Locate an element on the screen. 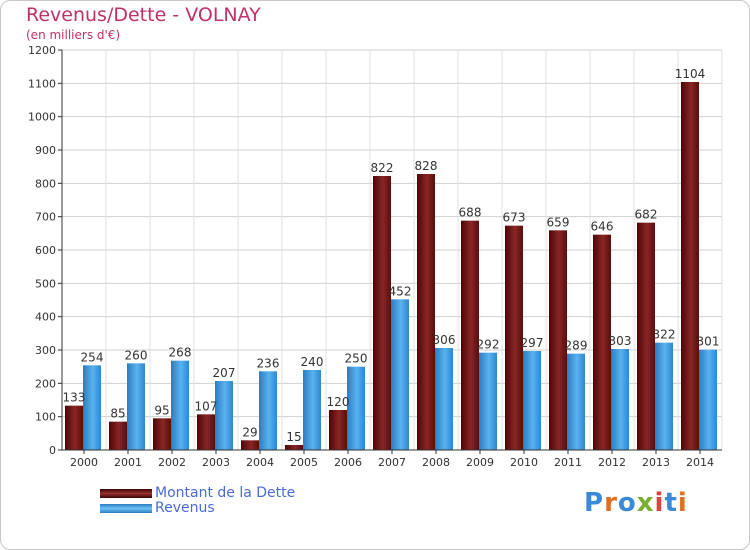 This screenshot has height=550, width=750. x-tick-label: 2004 is located at coordinates (260, 462).